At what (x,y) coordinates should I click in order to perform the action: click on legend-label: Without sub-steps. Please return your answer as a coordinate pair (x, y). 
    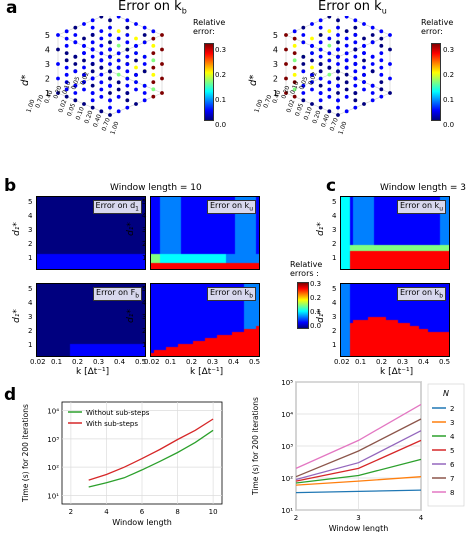
    Looking at the image, I should click on (118, 413).